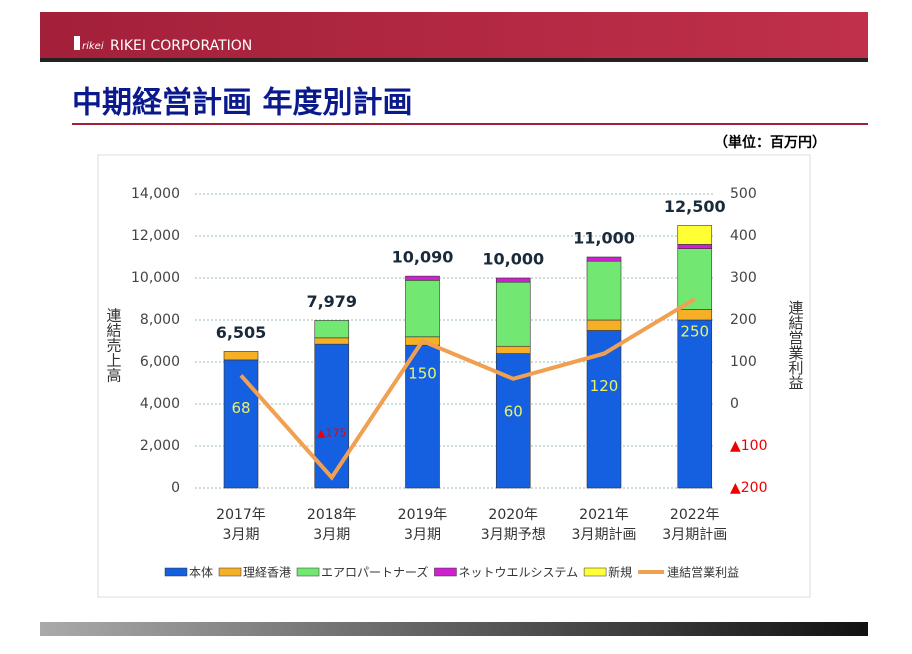 The height and width of the screenshot is (654, 912). What do you see at coordinates (620, 572) in the screenshot?
I see `legend-label: 新規` at bounding box center [620, 572].